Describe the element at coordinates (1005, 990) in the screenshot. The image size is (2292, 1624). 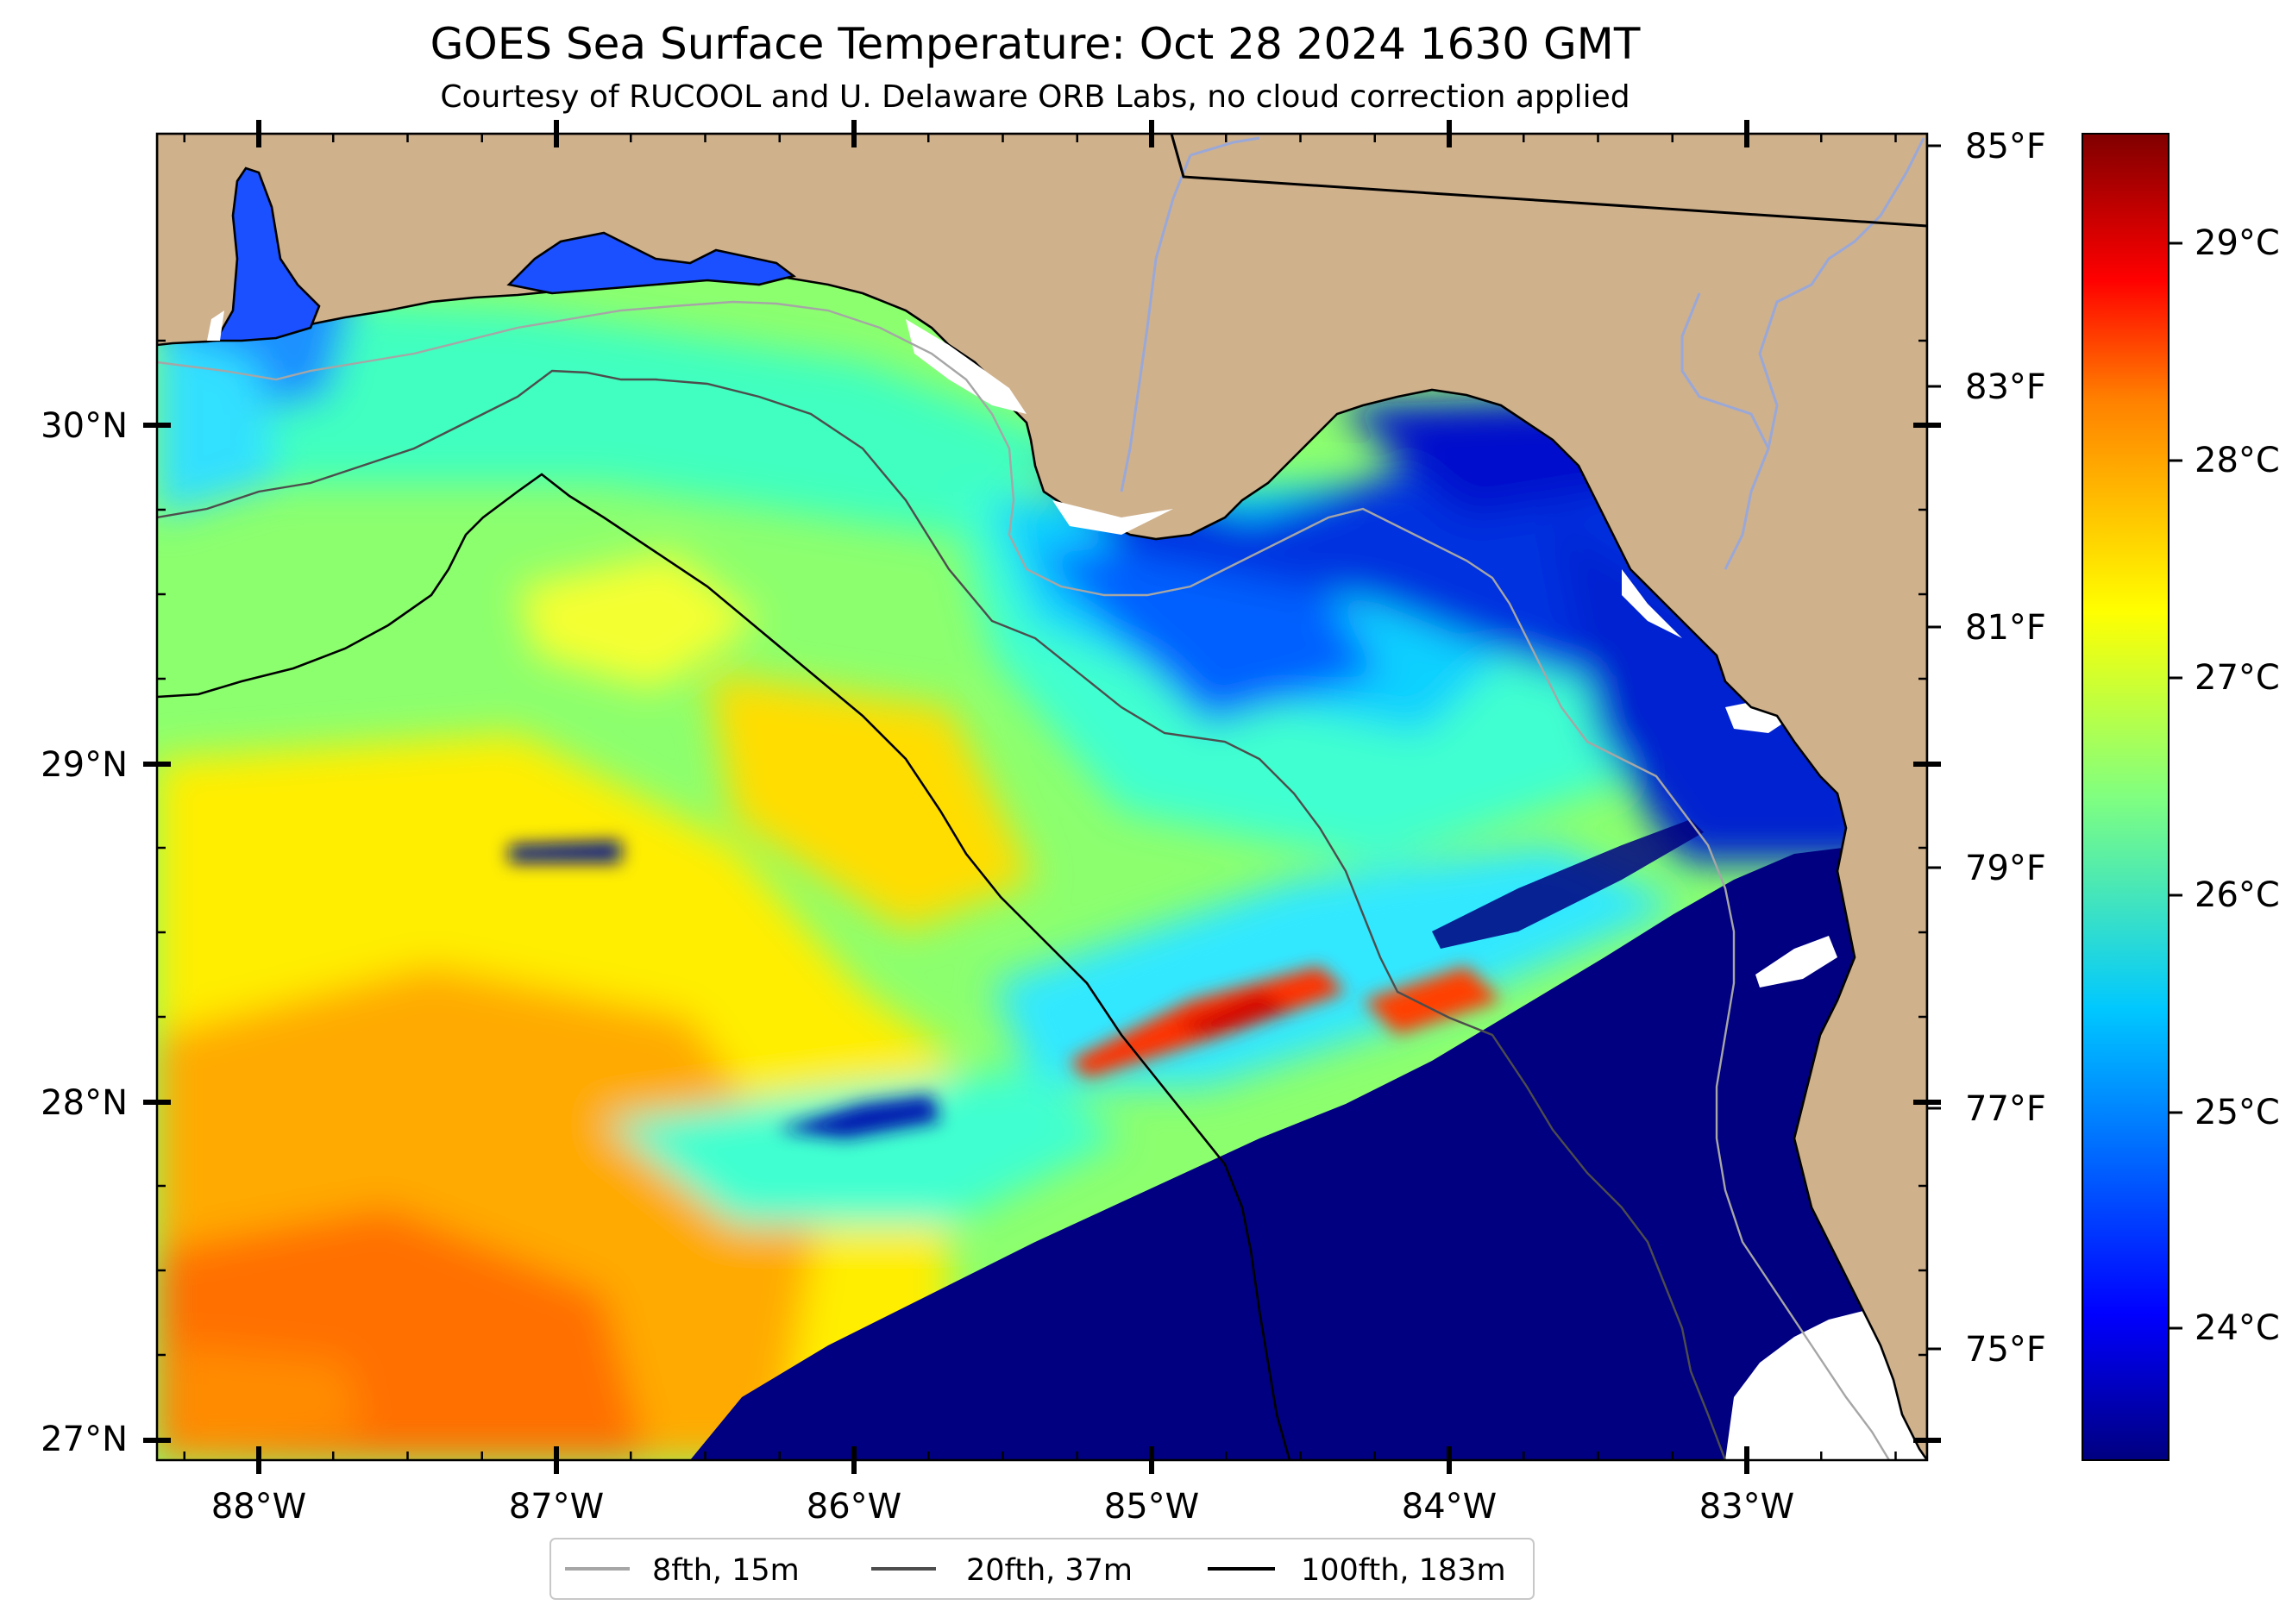
I see `sst-fine-features` at that location.